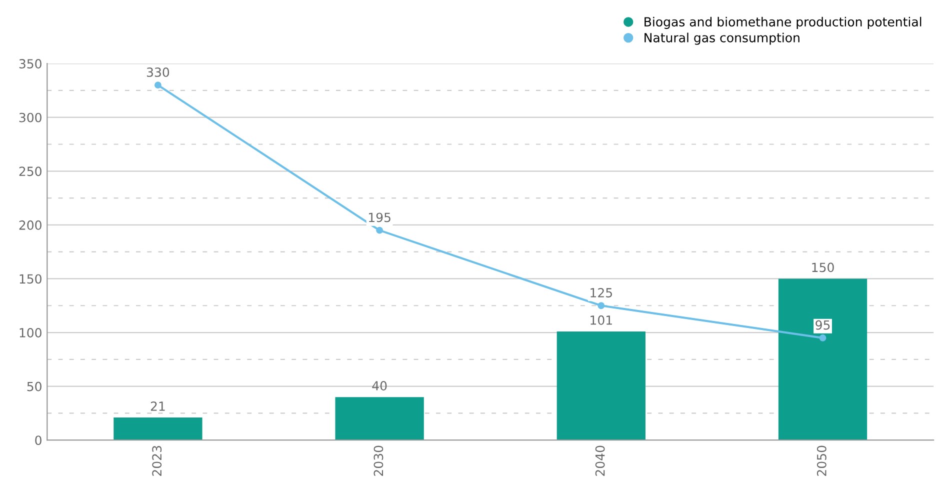 The height and width of the screenshot is (489, 943). I want to click on data-label: 330, so click(158, 72).